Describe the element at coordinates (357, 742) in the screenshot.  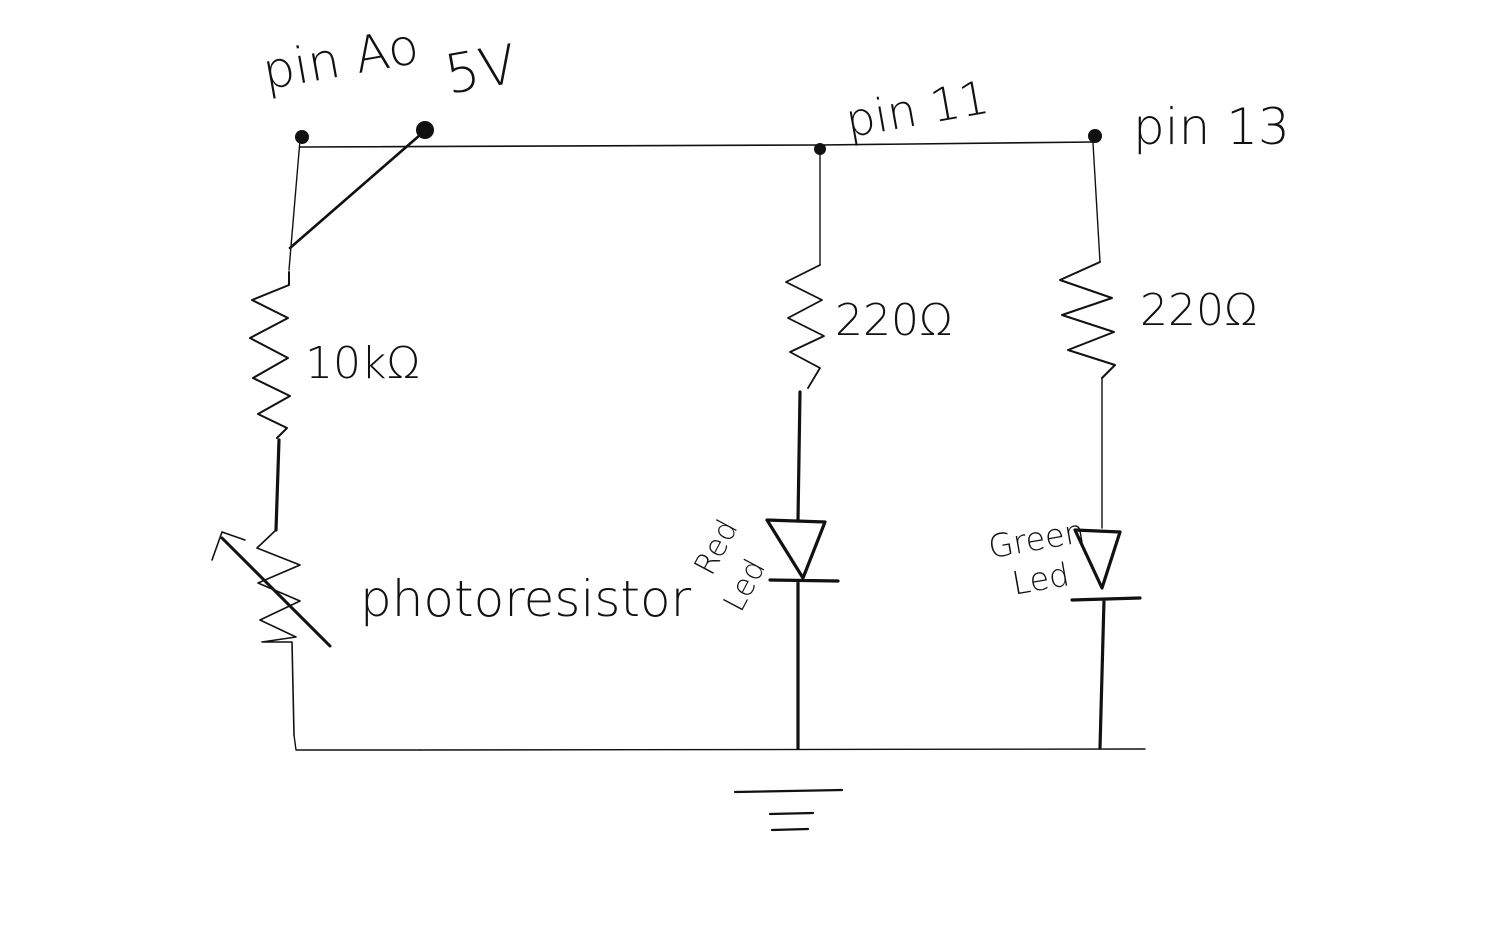
I see `left-ground-wire` at that location.